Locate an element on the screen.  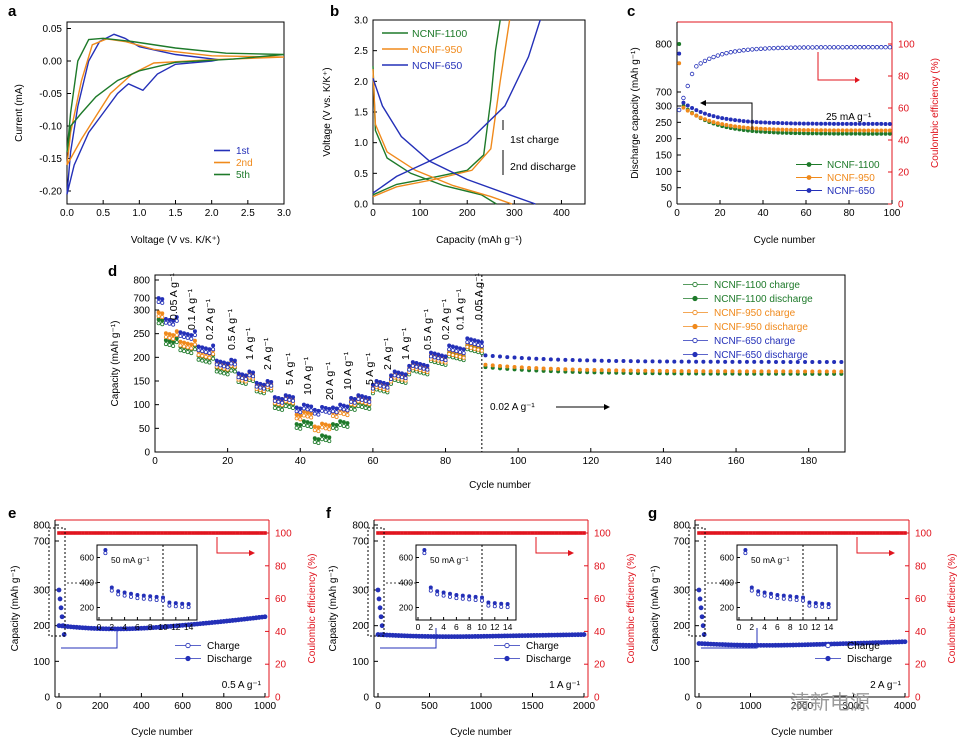
panel-letter-a: a is located at coordinates (12, 11).